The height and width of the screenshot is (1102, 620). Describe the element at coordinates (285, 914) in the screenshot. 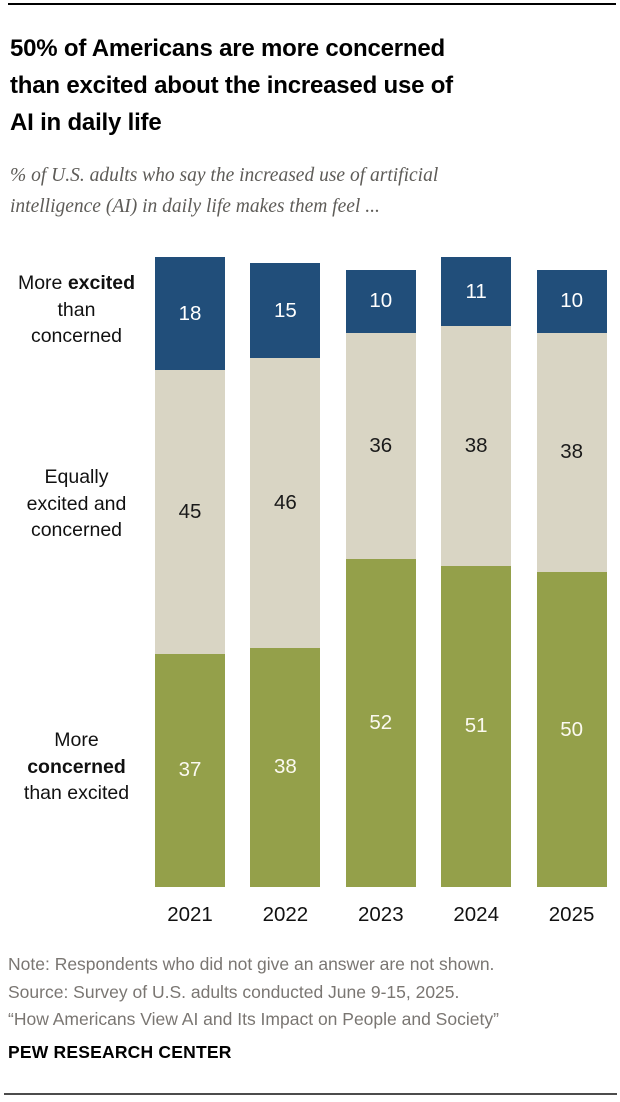

I see `x-axis-label: 2022` at that location.